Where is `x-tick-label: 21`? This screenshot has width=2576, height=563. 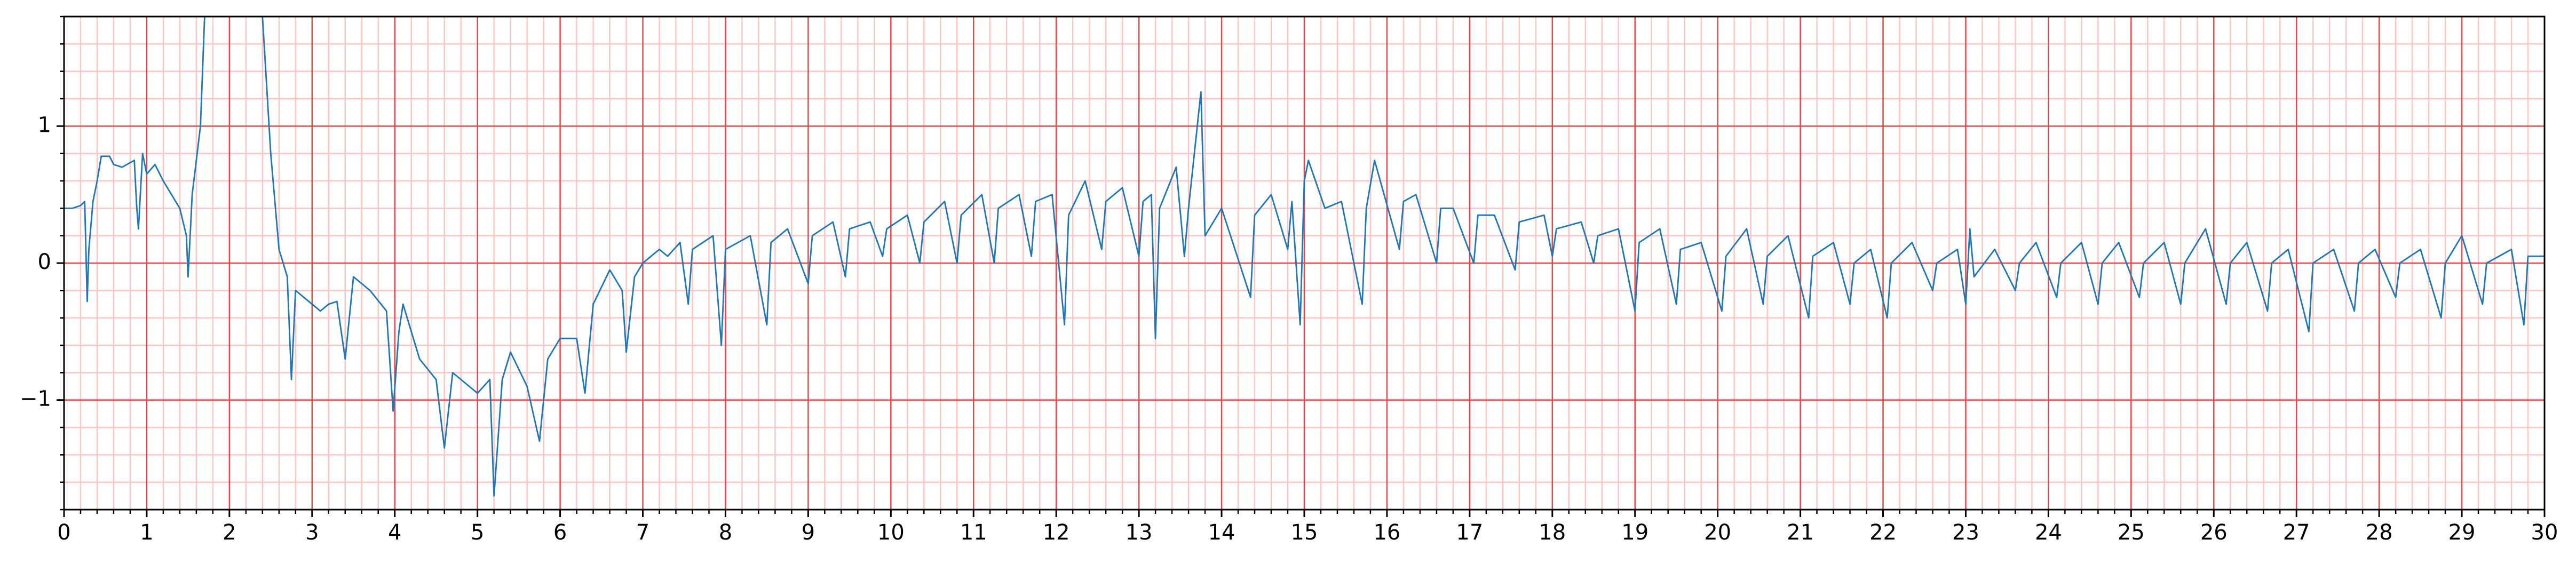 x-tick-label: 21 is located at coordinates (1800, 532).